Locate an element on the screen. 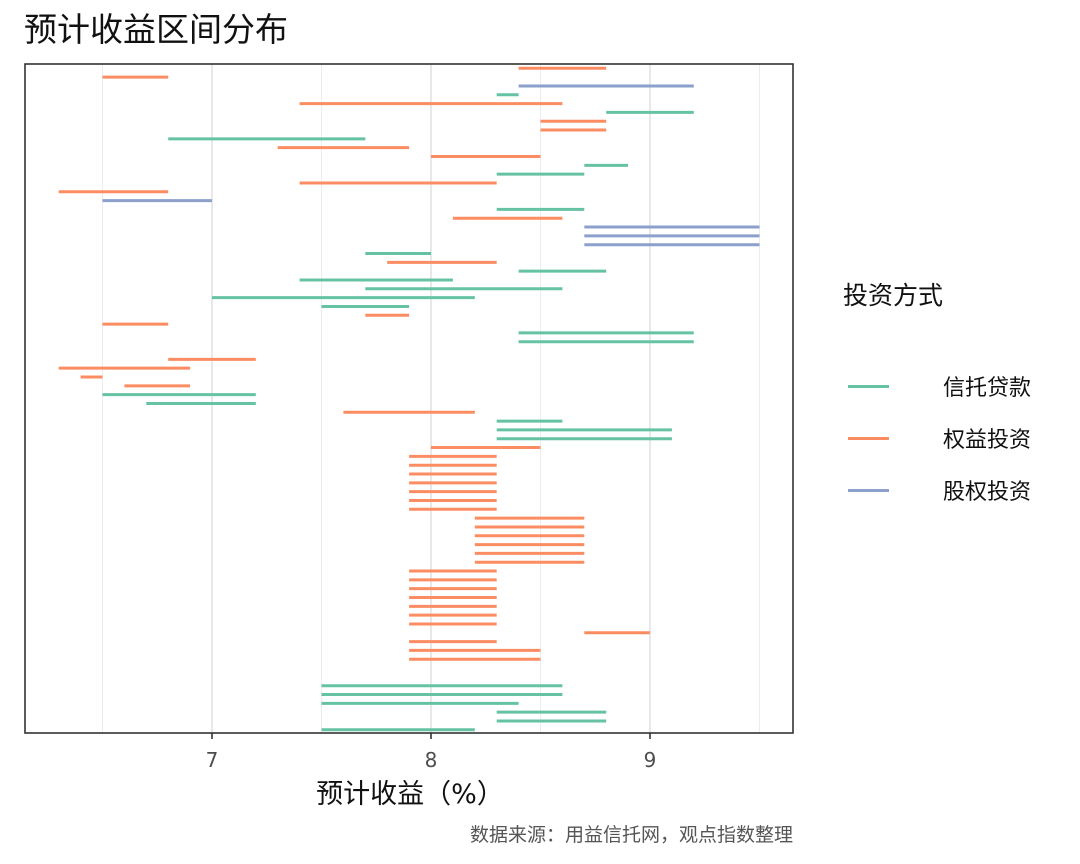 This screenshot has height=864, width=1080. x-axis-title: 预计收益（%） is located at coordinates (410, 791).